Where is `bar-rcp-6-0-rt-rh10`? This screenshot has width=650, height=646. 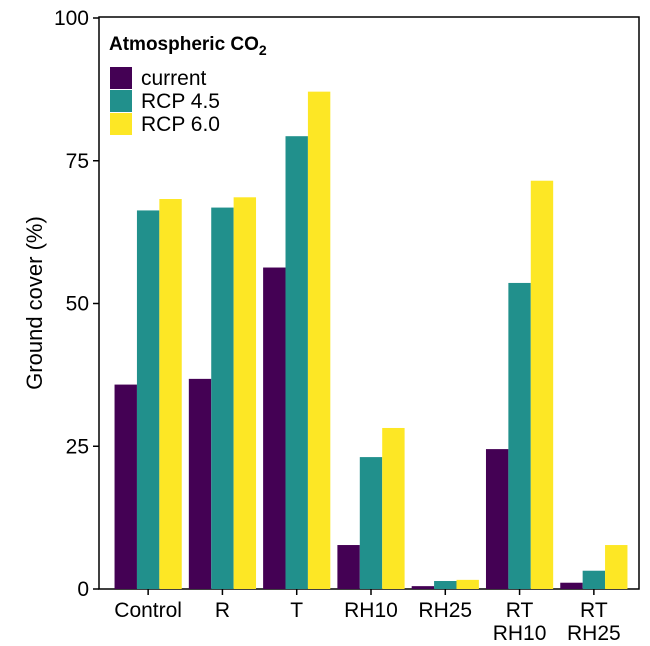 bar-rcp-6-0-rt-rh10 is located at coordinates (542, 385).